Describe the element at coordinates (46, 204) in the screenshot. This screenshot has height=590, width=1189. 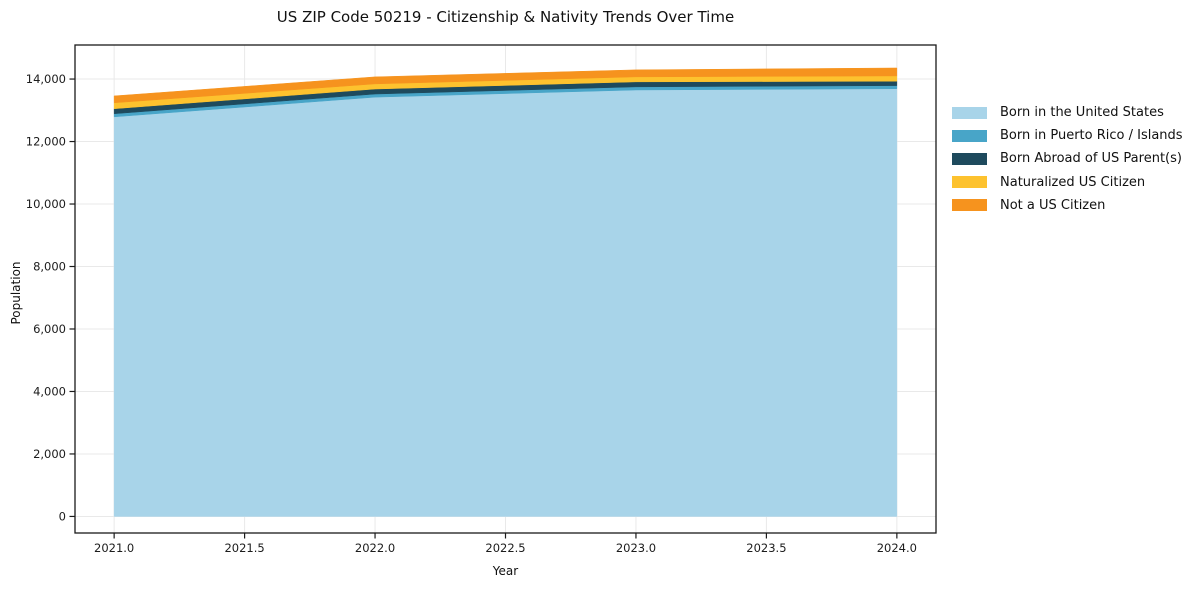
I see `y-tick-label: 10,000` at that location.